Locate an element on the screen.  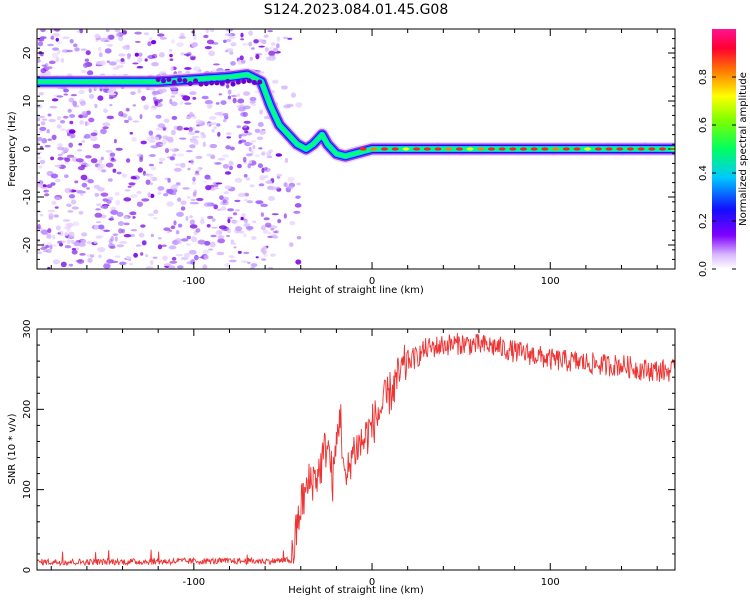
y-tick-label: 0 is located at coordinates (27, 570).